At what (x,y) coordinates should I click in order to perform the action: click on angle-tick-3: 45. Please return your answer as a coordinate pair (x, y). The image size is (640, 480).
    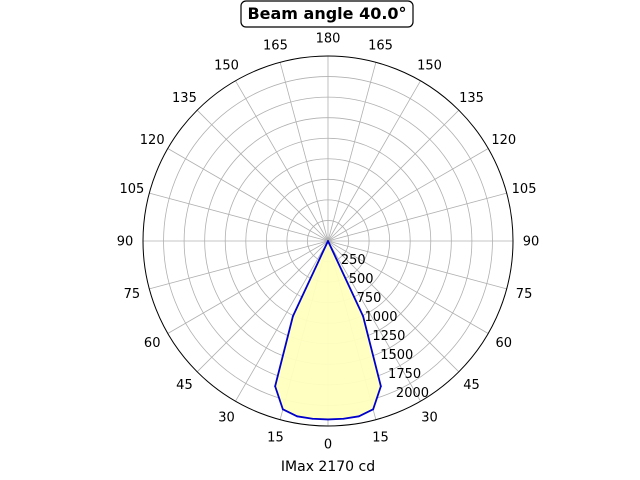
    Looking at the image, I should click on (184, 385).